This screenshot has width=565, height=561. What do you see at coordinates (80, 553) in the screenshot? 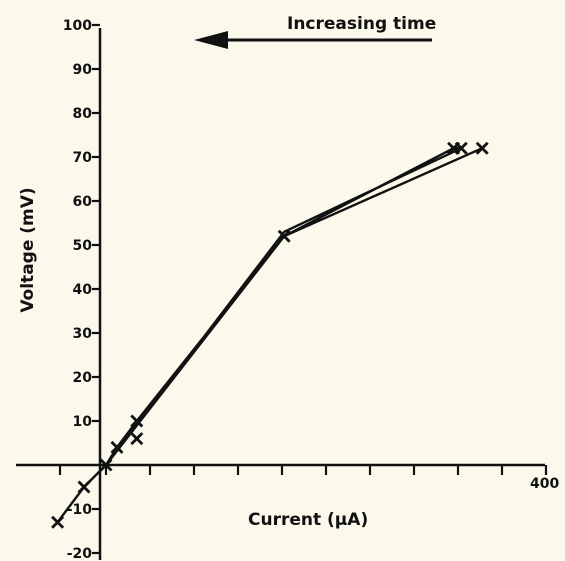
I see `y-tick-label: -20` at bounding box center [80, 553].